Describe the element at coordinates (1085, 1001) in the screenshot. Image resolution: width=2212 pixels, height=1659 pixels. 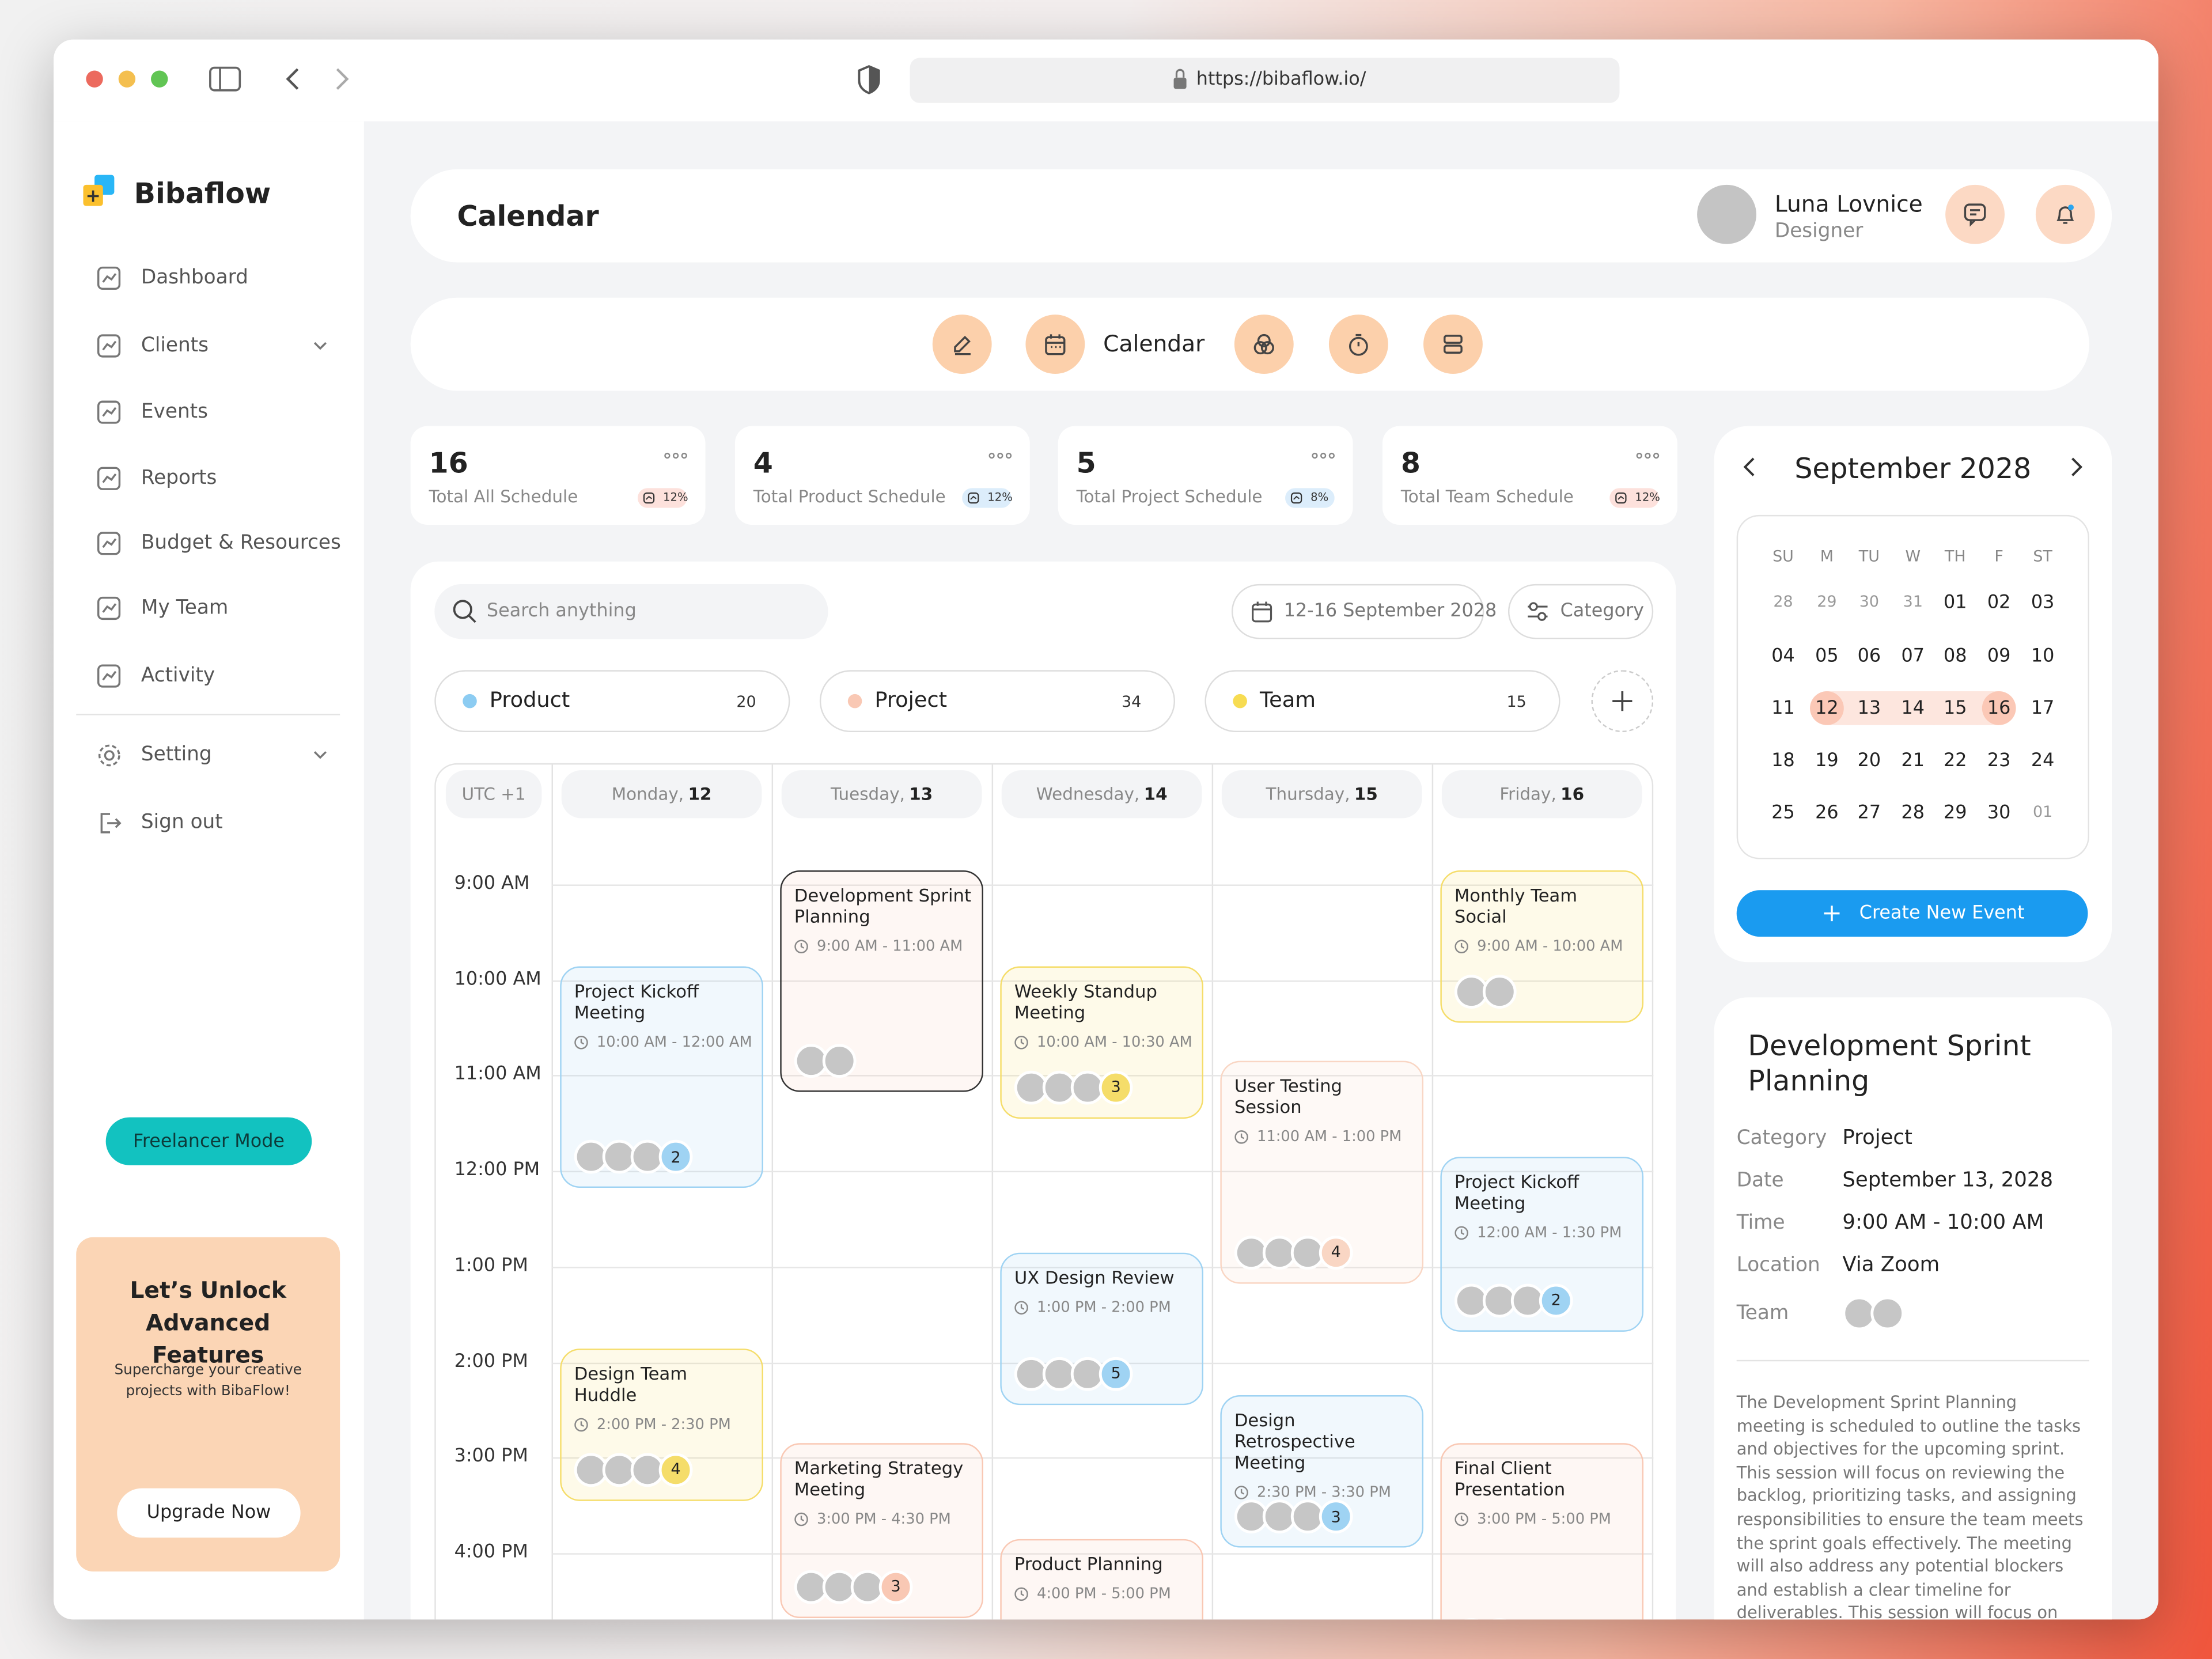
I see `event-title: Weekly Standup Meeting` at that location.